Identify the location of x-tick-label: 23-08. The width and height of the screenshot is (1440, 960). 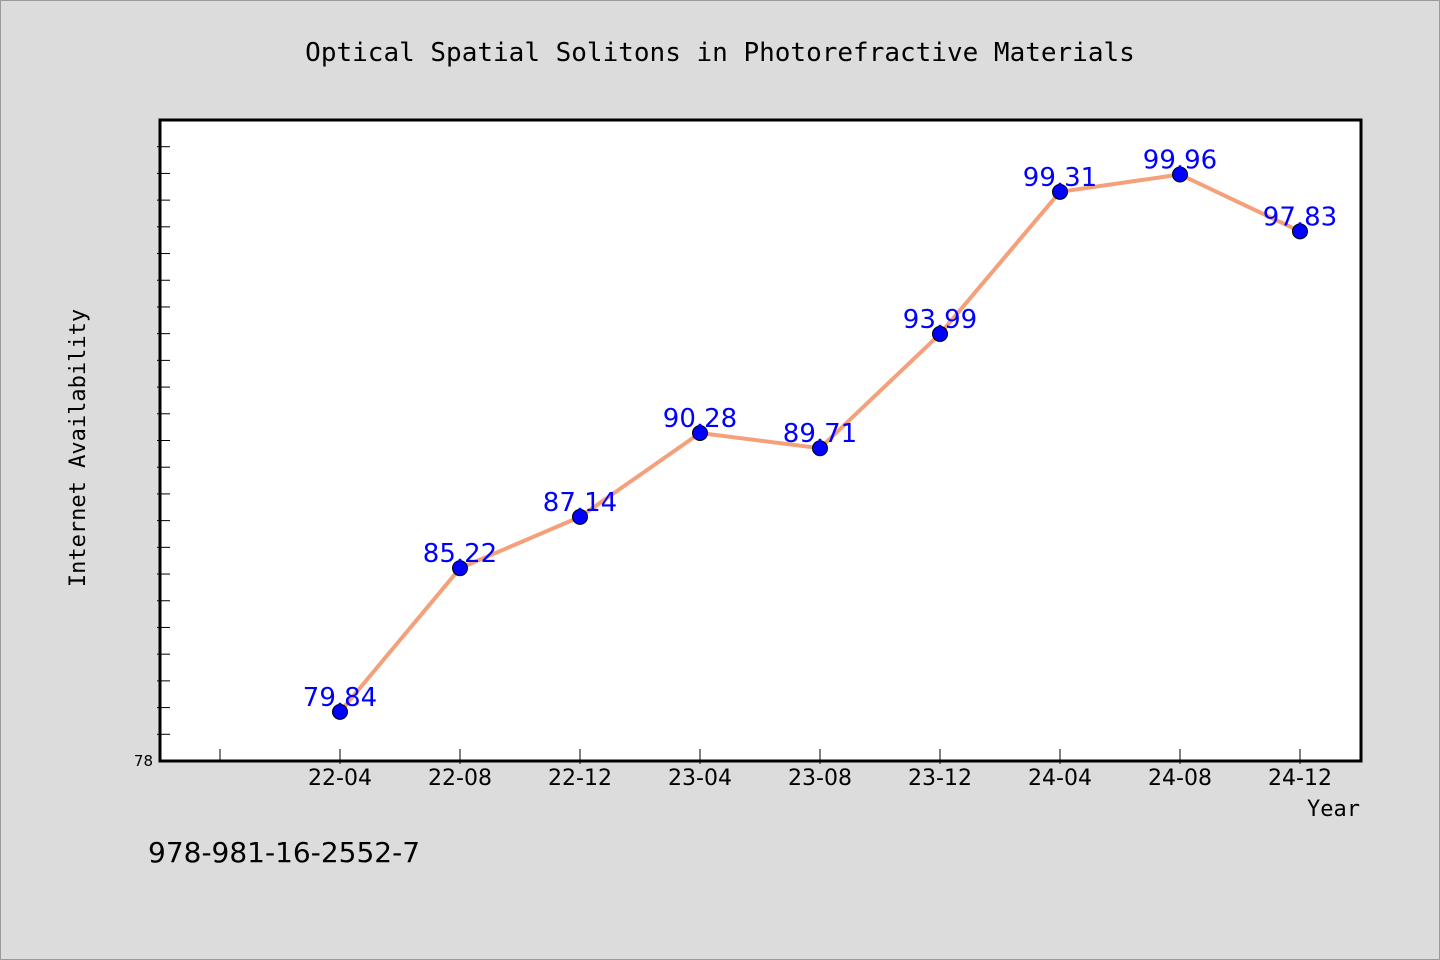
(820, 778).